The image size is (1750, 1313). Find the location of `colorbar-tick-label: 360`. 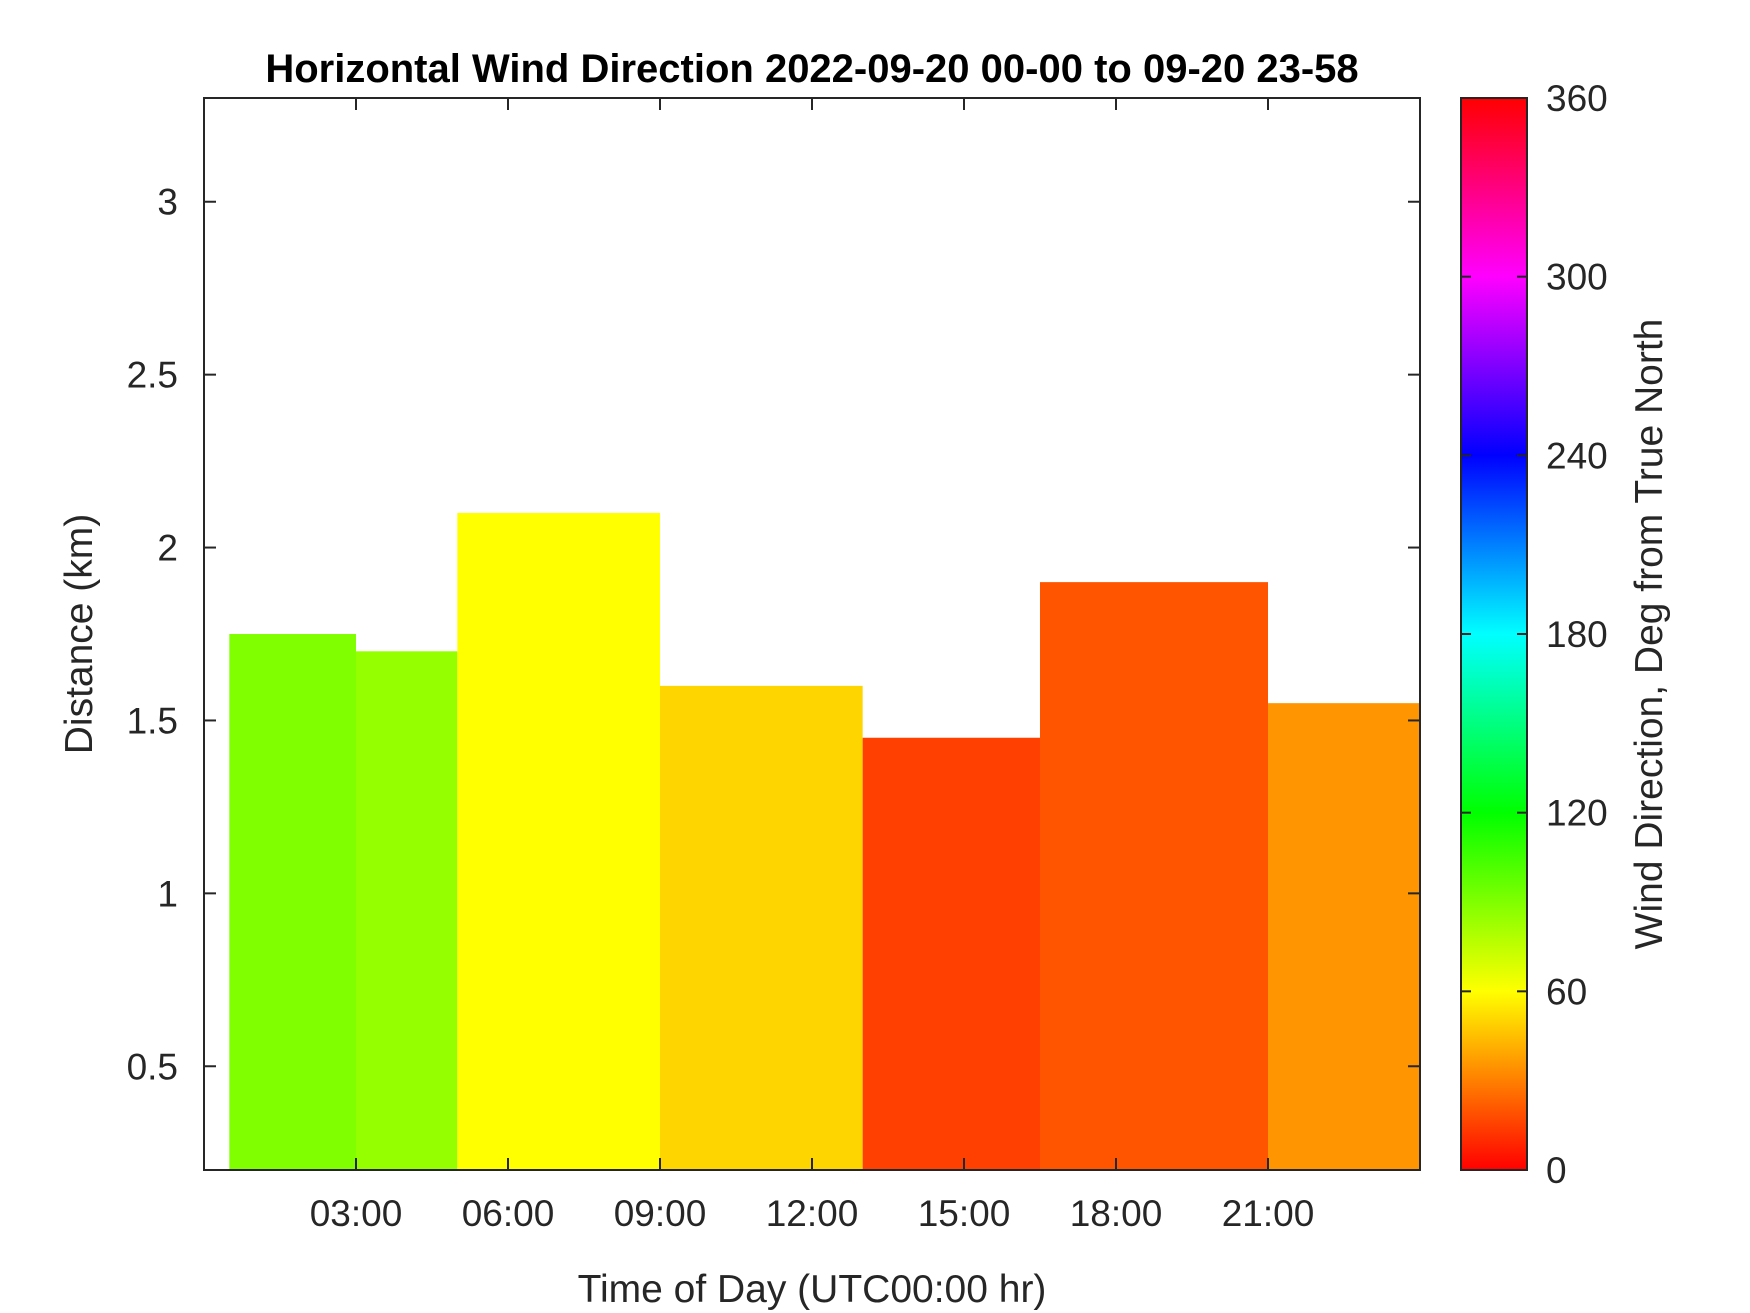

colorbar-tick-label: 360 is located at coordinates (1577, 98).